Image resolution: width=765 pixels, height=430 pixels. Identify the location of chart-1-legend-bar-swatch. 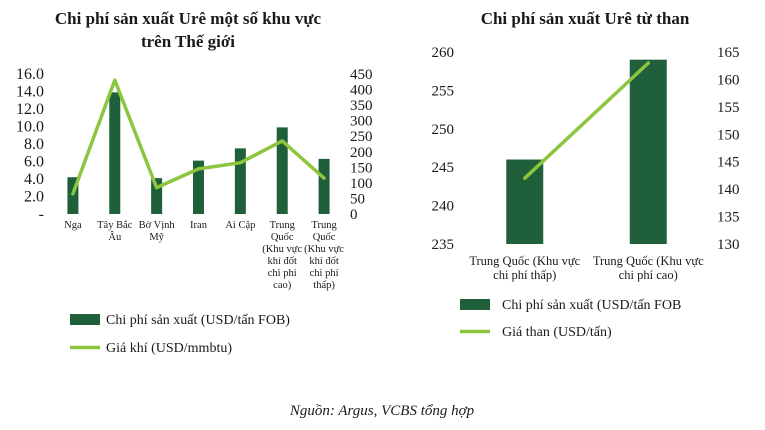
(85, 319).